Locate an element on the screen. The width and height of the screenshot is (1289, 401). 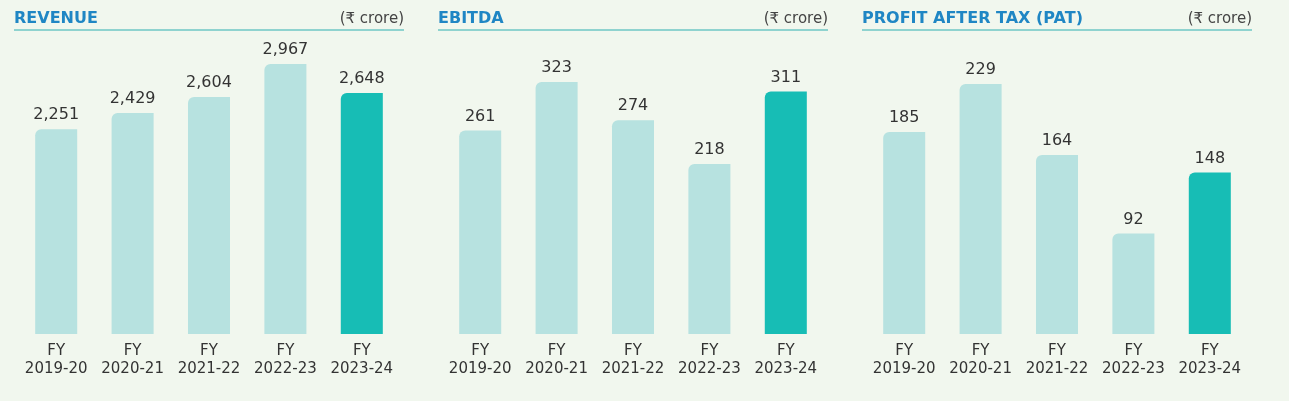
data-label: 164 is located at coordinates (1057, 140).